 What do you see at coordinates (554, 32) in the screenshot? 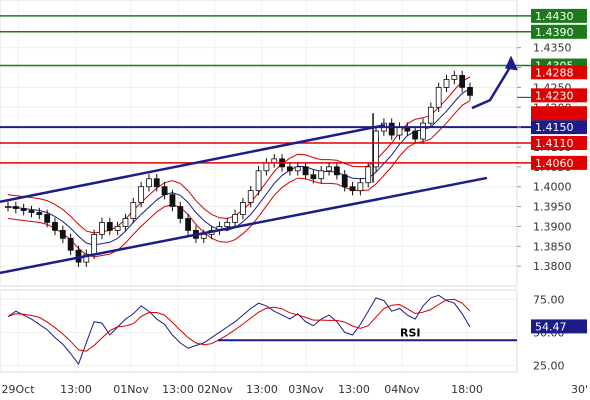
I see `resistance-badge-label: 1.4390` at bounding box center [554, 32].